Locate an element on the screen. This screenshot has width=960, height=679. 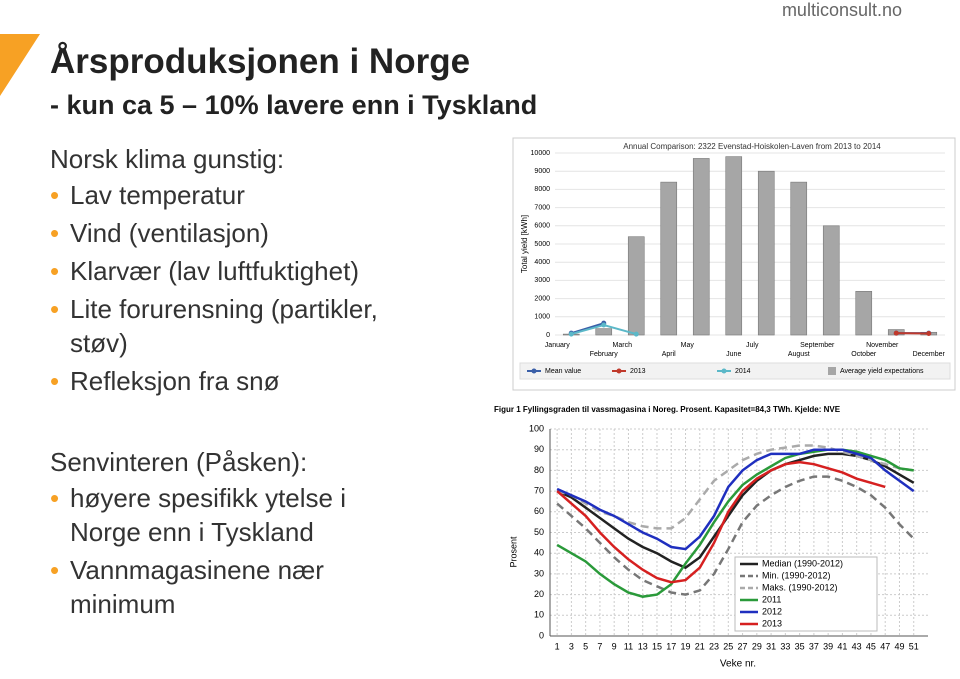
y-tick-label: 80 is located at coordinates (539, 470).